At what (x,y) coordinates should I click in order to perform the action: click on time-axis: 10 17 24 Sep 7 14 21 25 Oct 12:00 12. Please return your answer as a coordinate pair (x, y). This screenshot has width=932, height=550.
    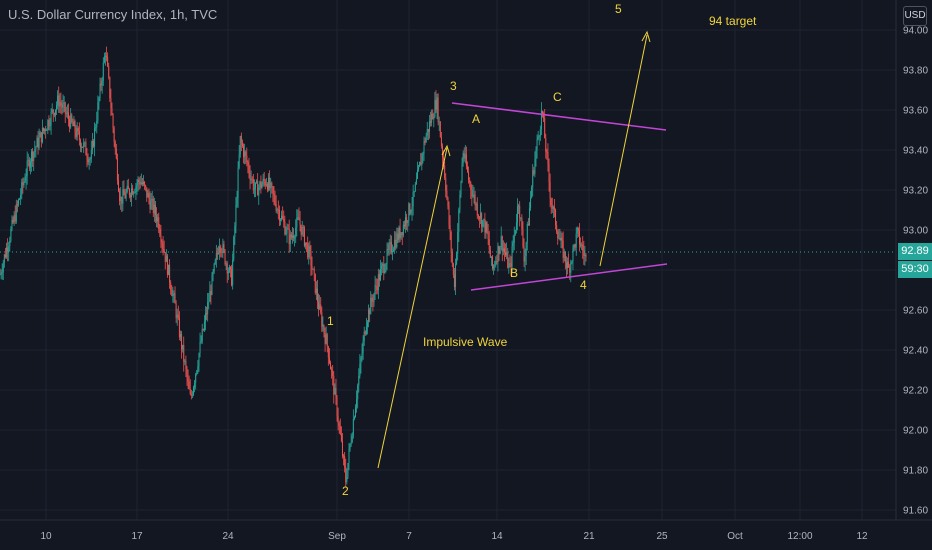
    Looking at the image, I should click on (454, 536).